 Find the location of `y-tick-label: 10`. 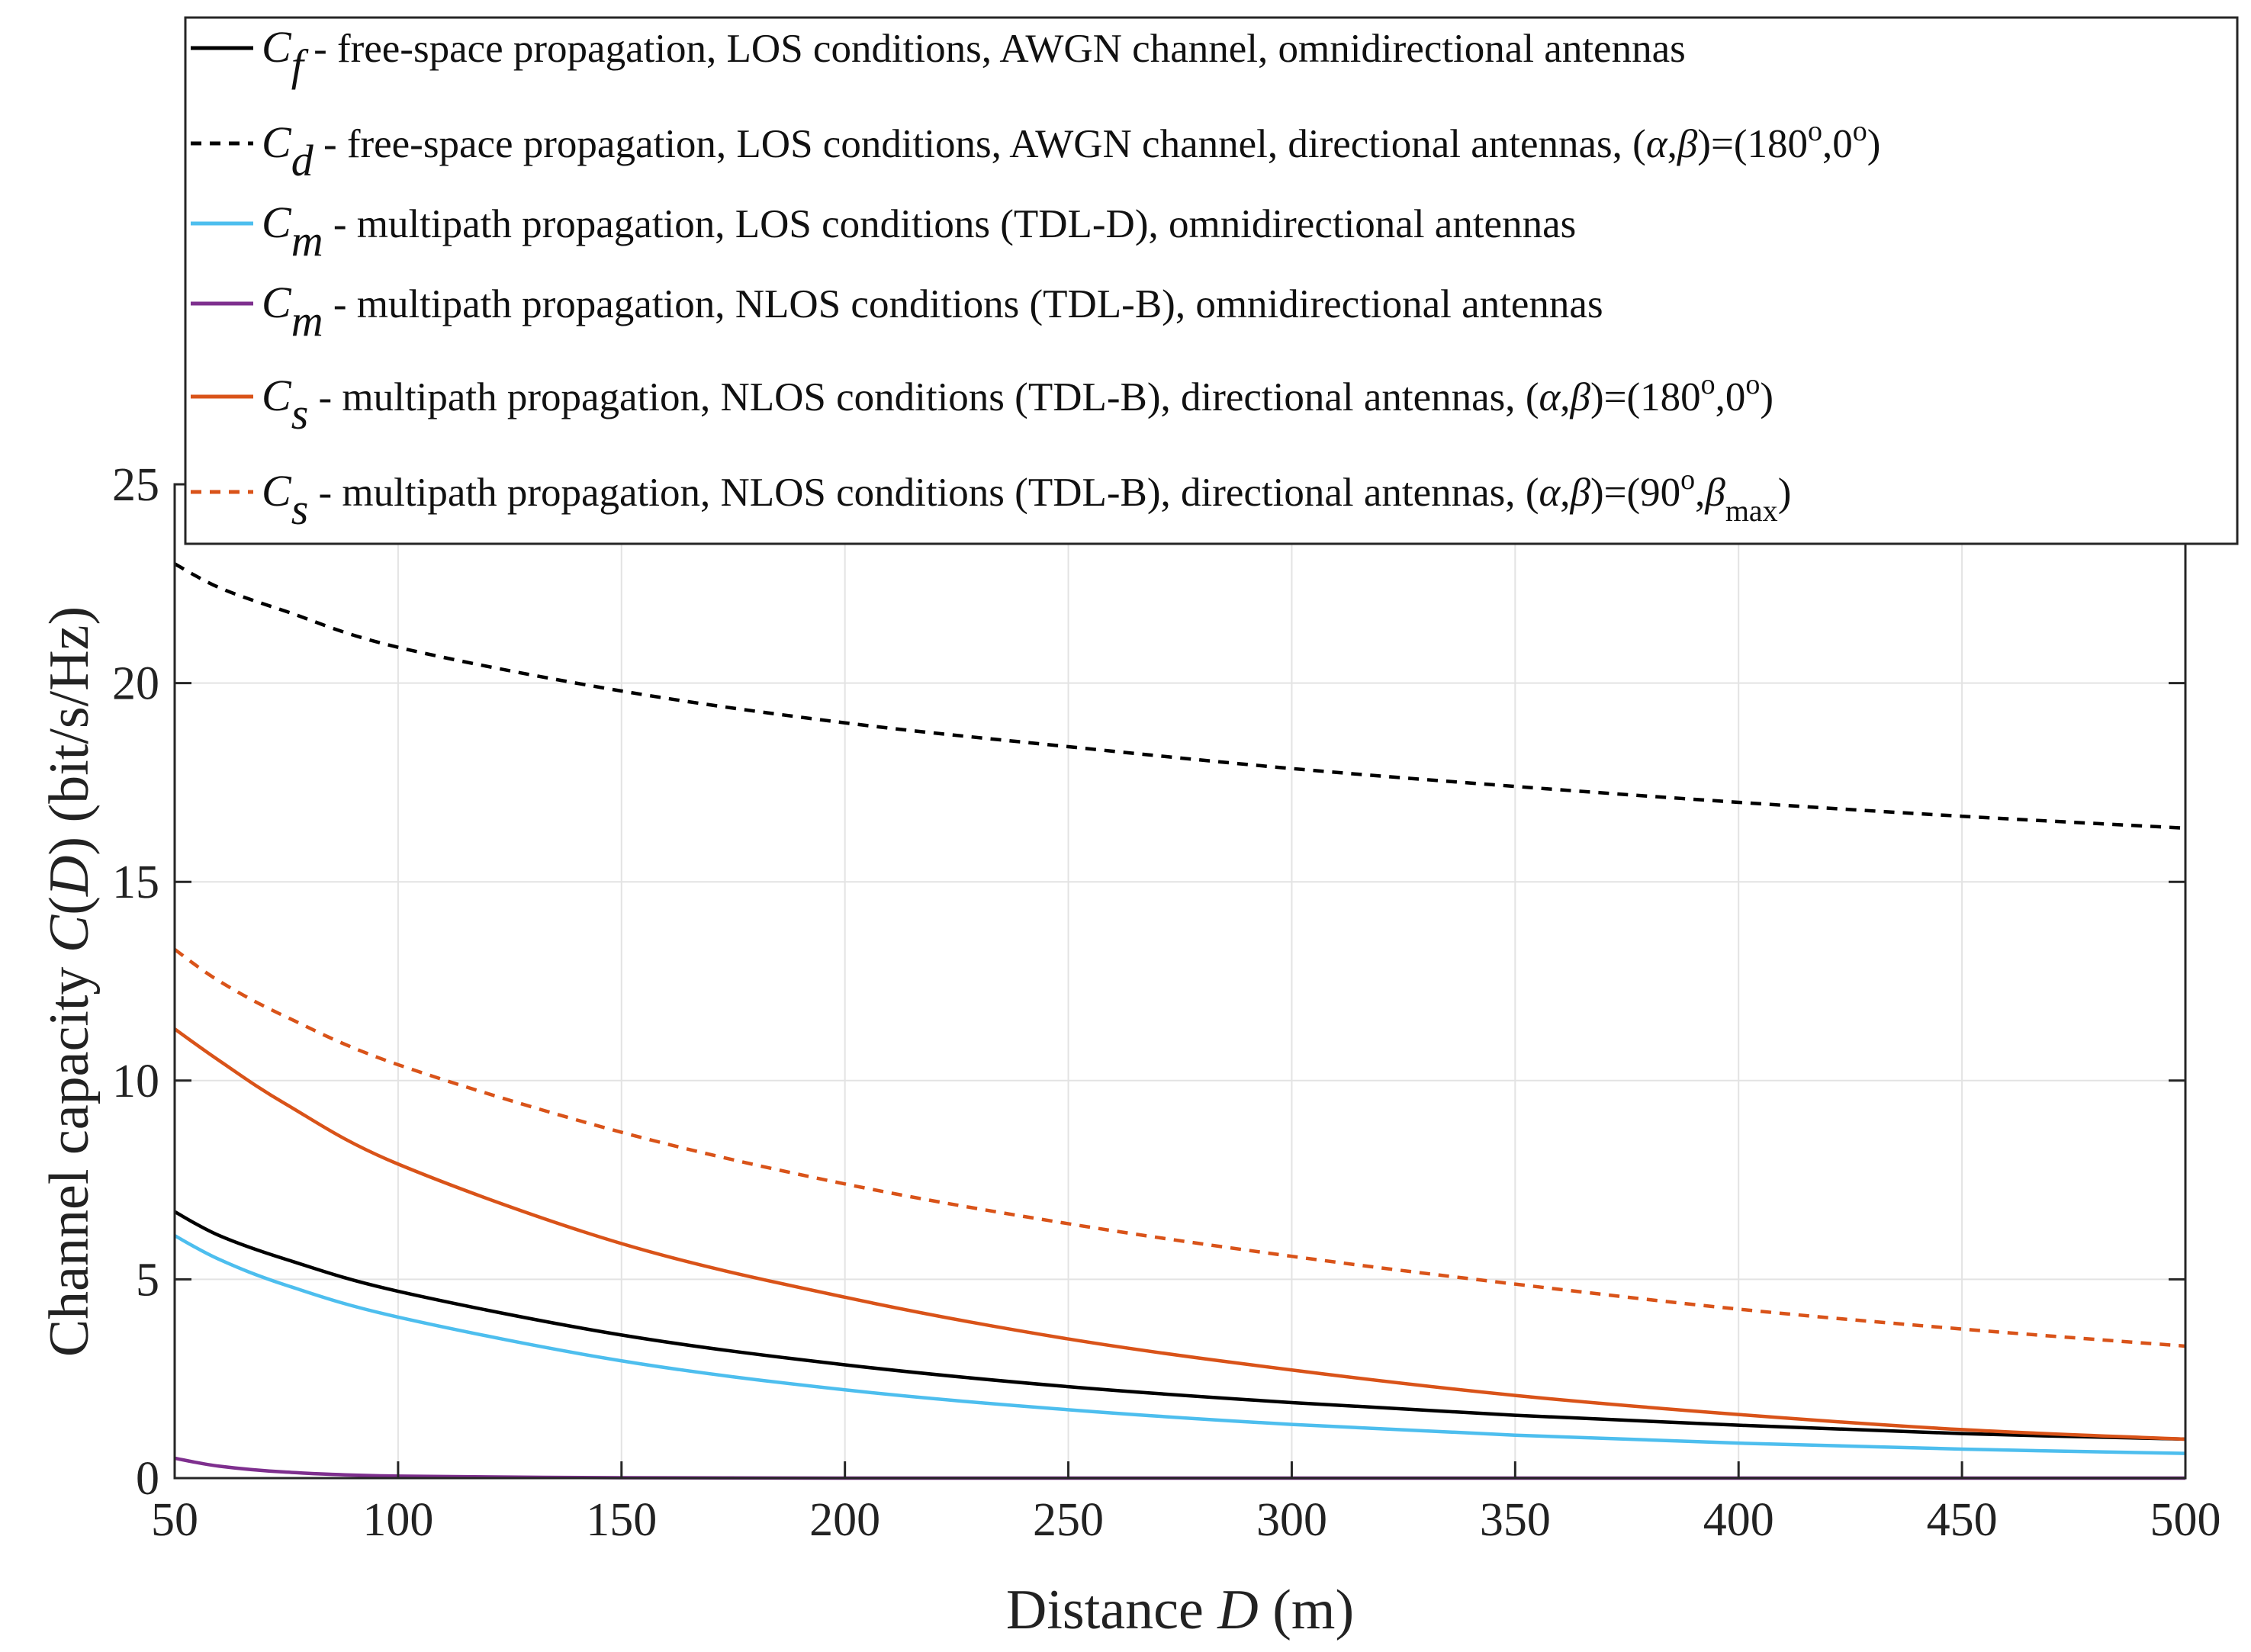

y-tick-label: 10 is located at coordinates (135, 1082).